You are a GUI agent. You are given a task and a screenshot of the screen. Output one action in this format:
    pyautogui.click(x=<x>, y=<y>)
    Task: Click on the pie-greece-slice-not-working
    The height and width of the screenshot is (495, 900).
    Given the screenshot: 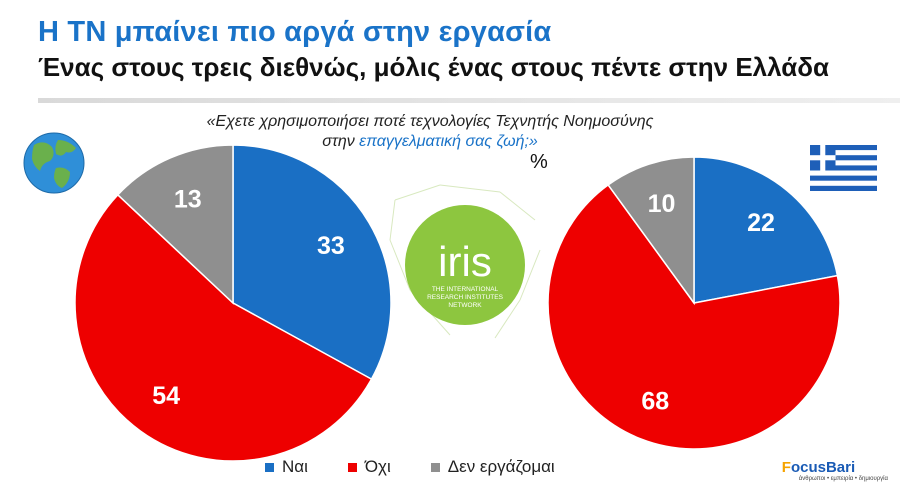 What is the action you would take?
    pyautogui.click(x=651, y=231)
    